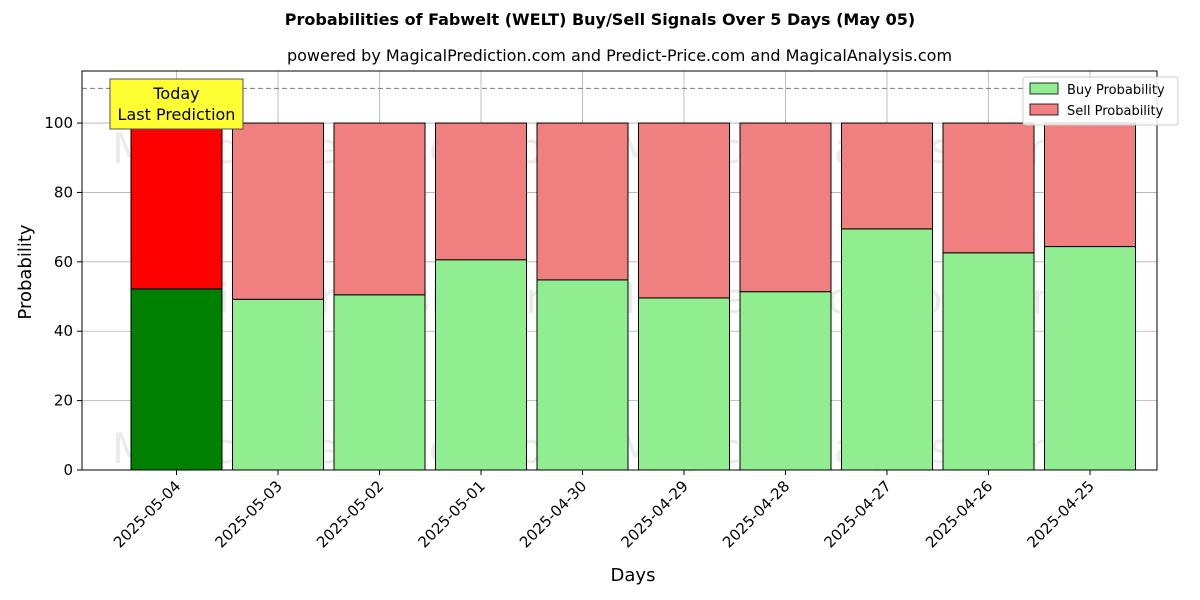 This screenshot has width=1200, height=600. What do you see at coordinates (553, 514) in the screenshot?
I see `x-tick-label: 2025-04-30` at bounding box center [553, 514].